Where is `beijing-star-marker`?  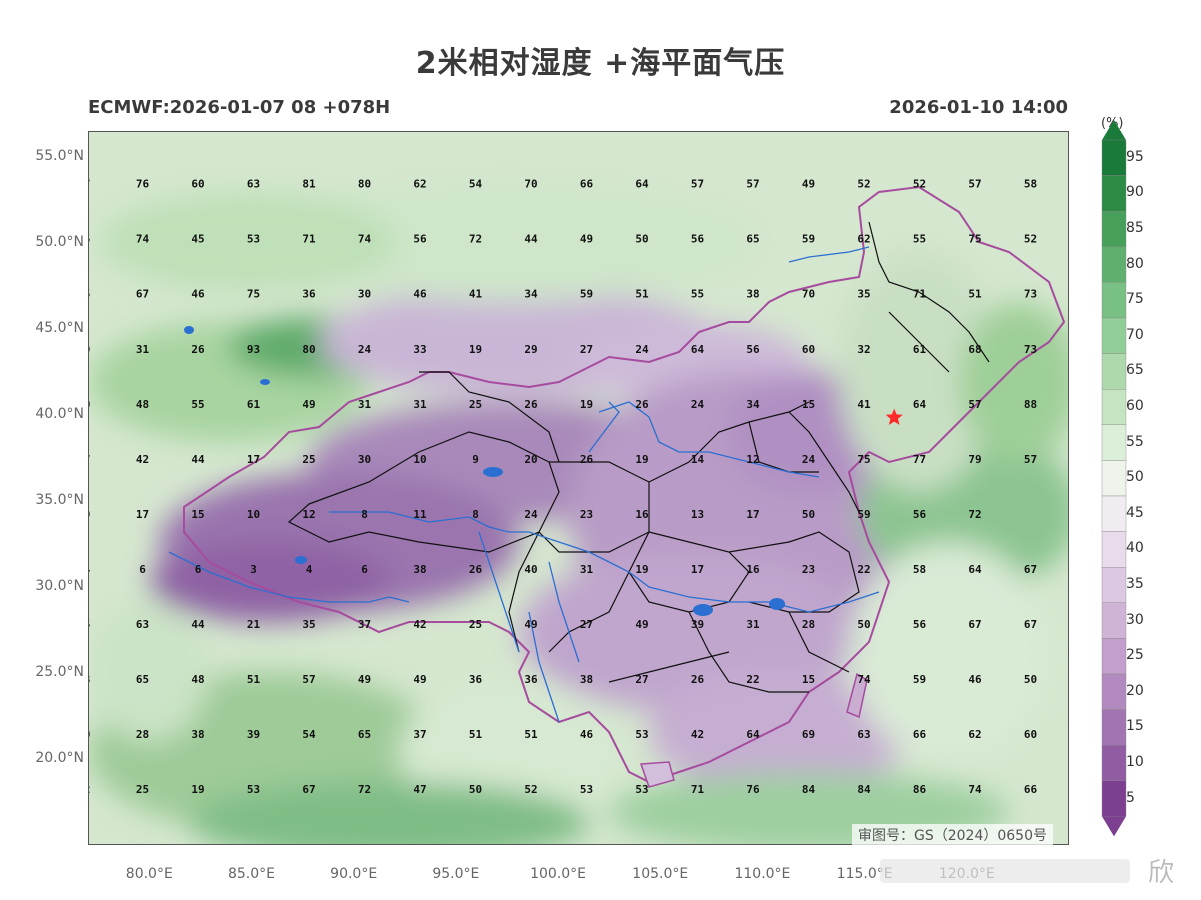 beijing-star-marker is located at coordinates (894, 416).